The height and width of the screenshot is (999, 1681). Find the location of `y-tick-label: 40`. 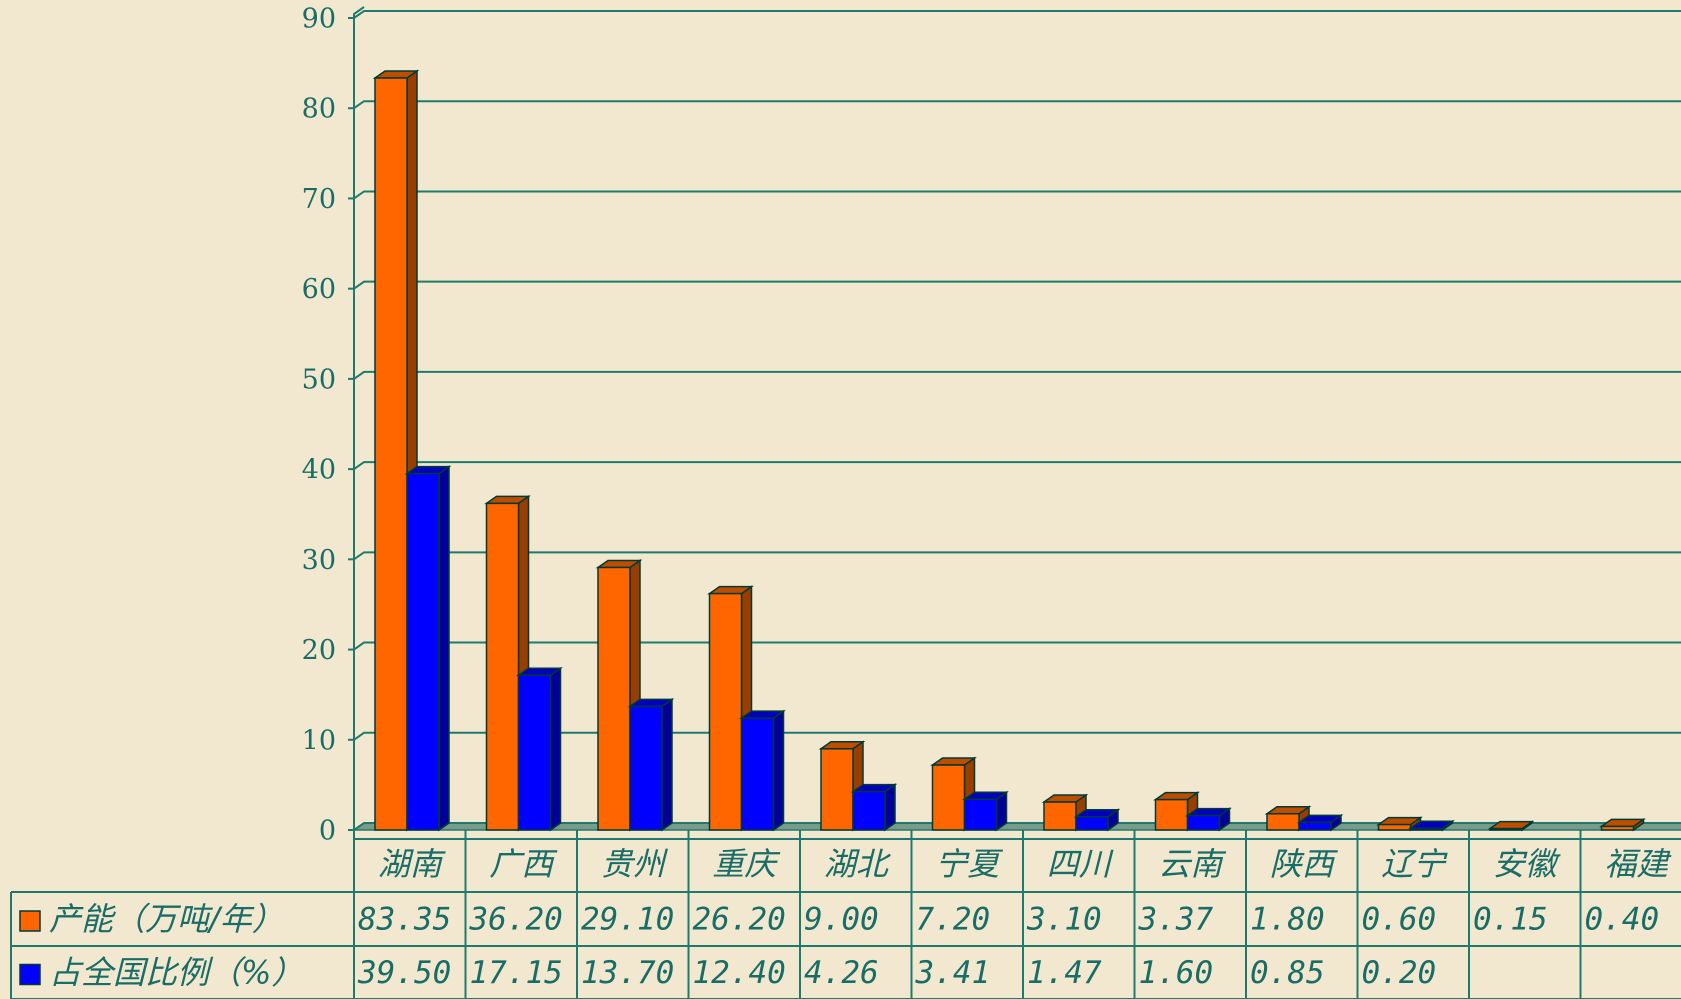

y-tick-label: 40 is located at coordinates (319, 470).